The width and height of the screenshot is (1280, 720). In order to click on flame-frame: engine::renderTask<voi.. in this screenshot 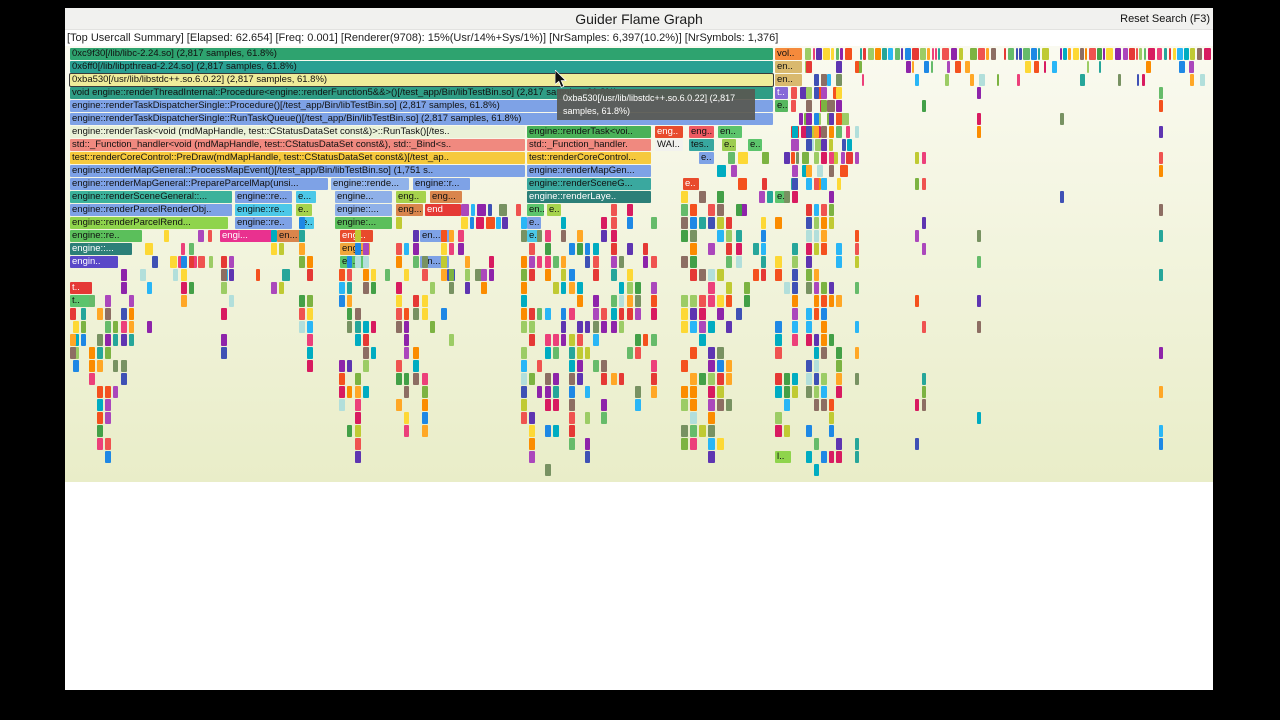, I will do `click(589, 132)`.